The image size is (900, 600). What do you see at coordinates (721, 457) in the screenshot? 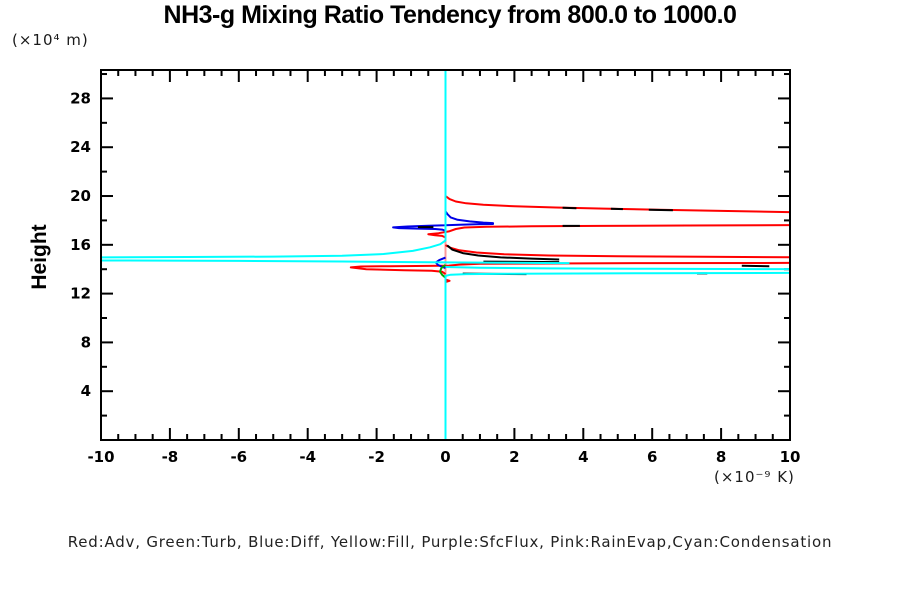
I see `x-tick-label: 8` at bounding box center [721, 457].